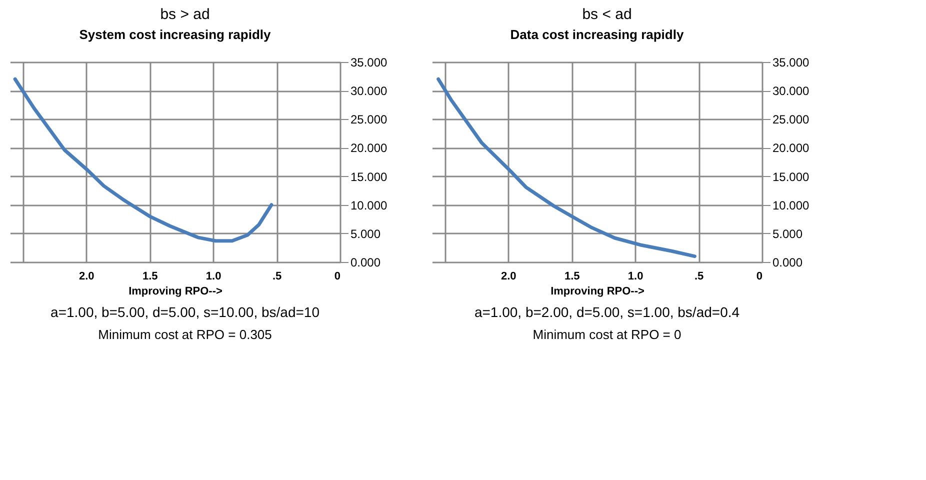 The width and height of the screenshot is (926, 480). What do you see at coordinates (607, 14) in the screenshot?
I see `text: bs < ad` at bounding box center [607, 14].